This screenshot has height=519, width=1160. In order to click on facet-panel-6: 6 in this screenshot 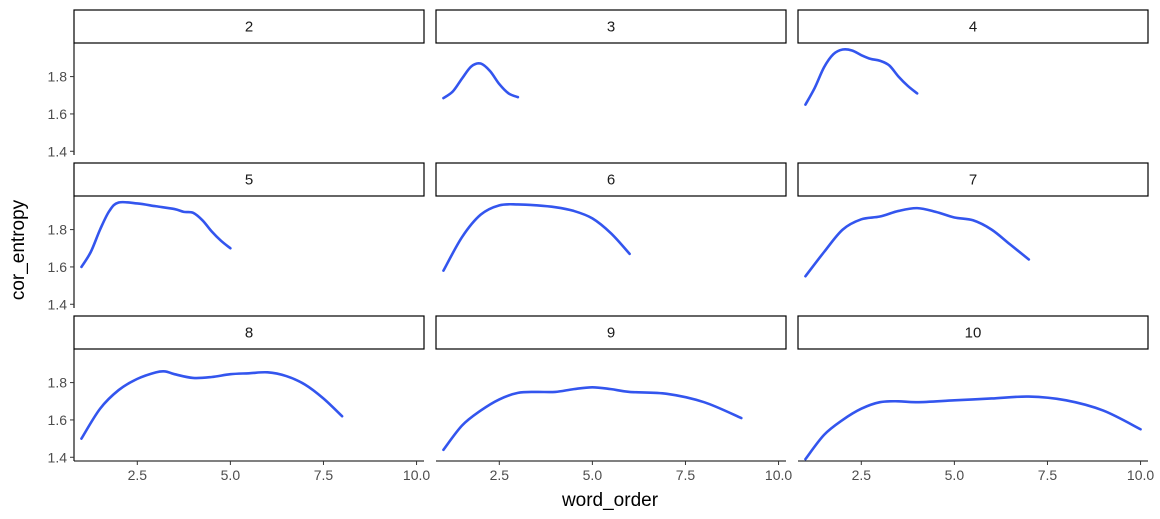, I will do `click(611, 217)`.